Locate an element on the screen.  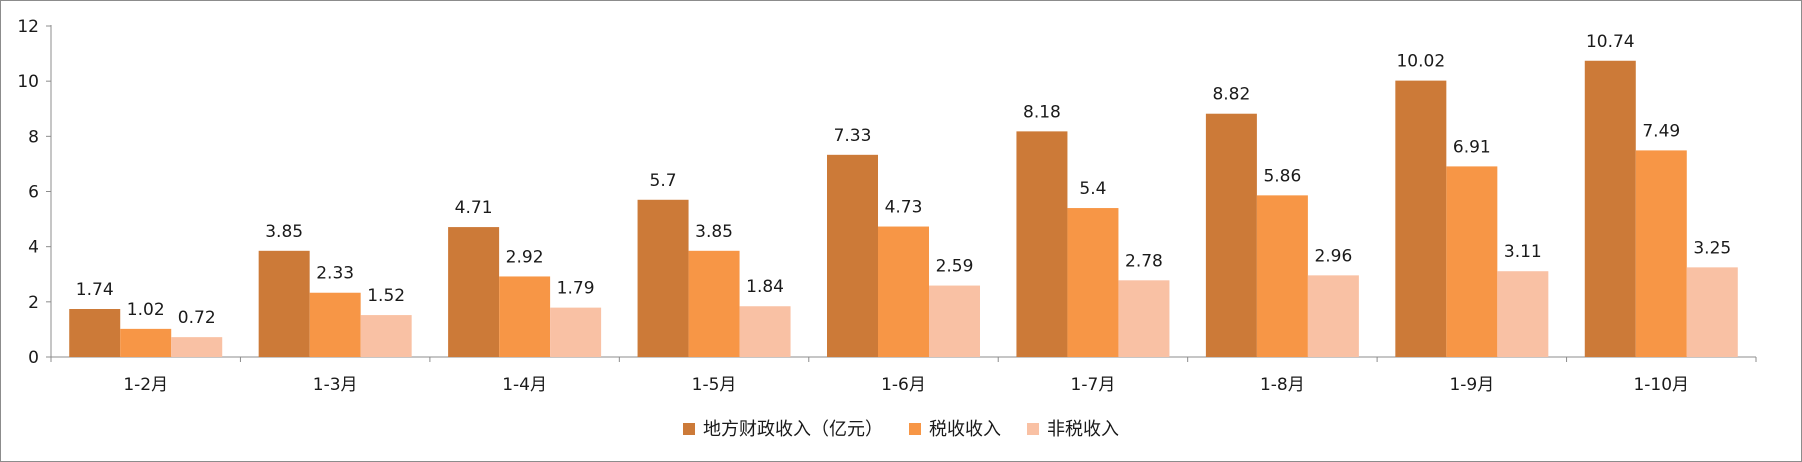
data-label: 6.91 is located at coordinates (1472, 147).